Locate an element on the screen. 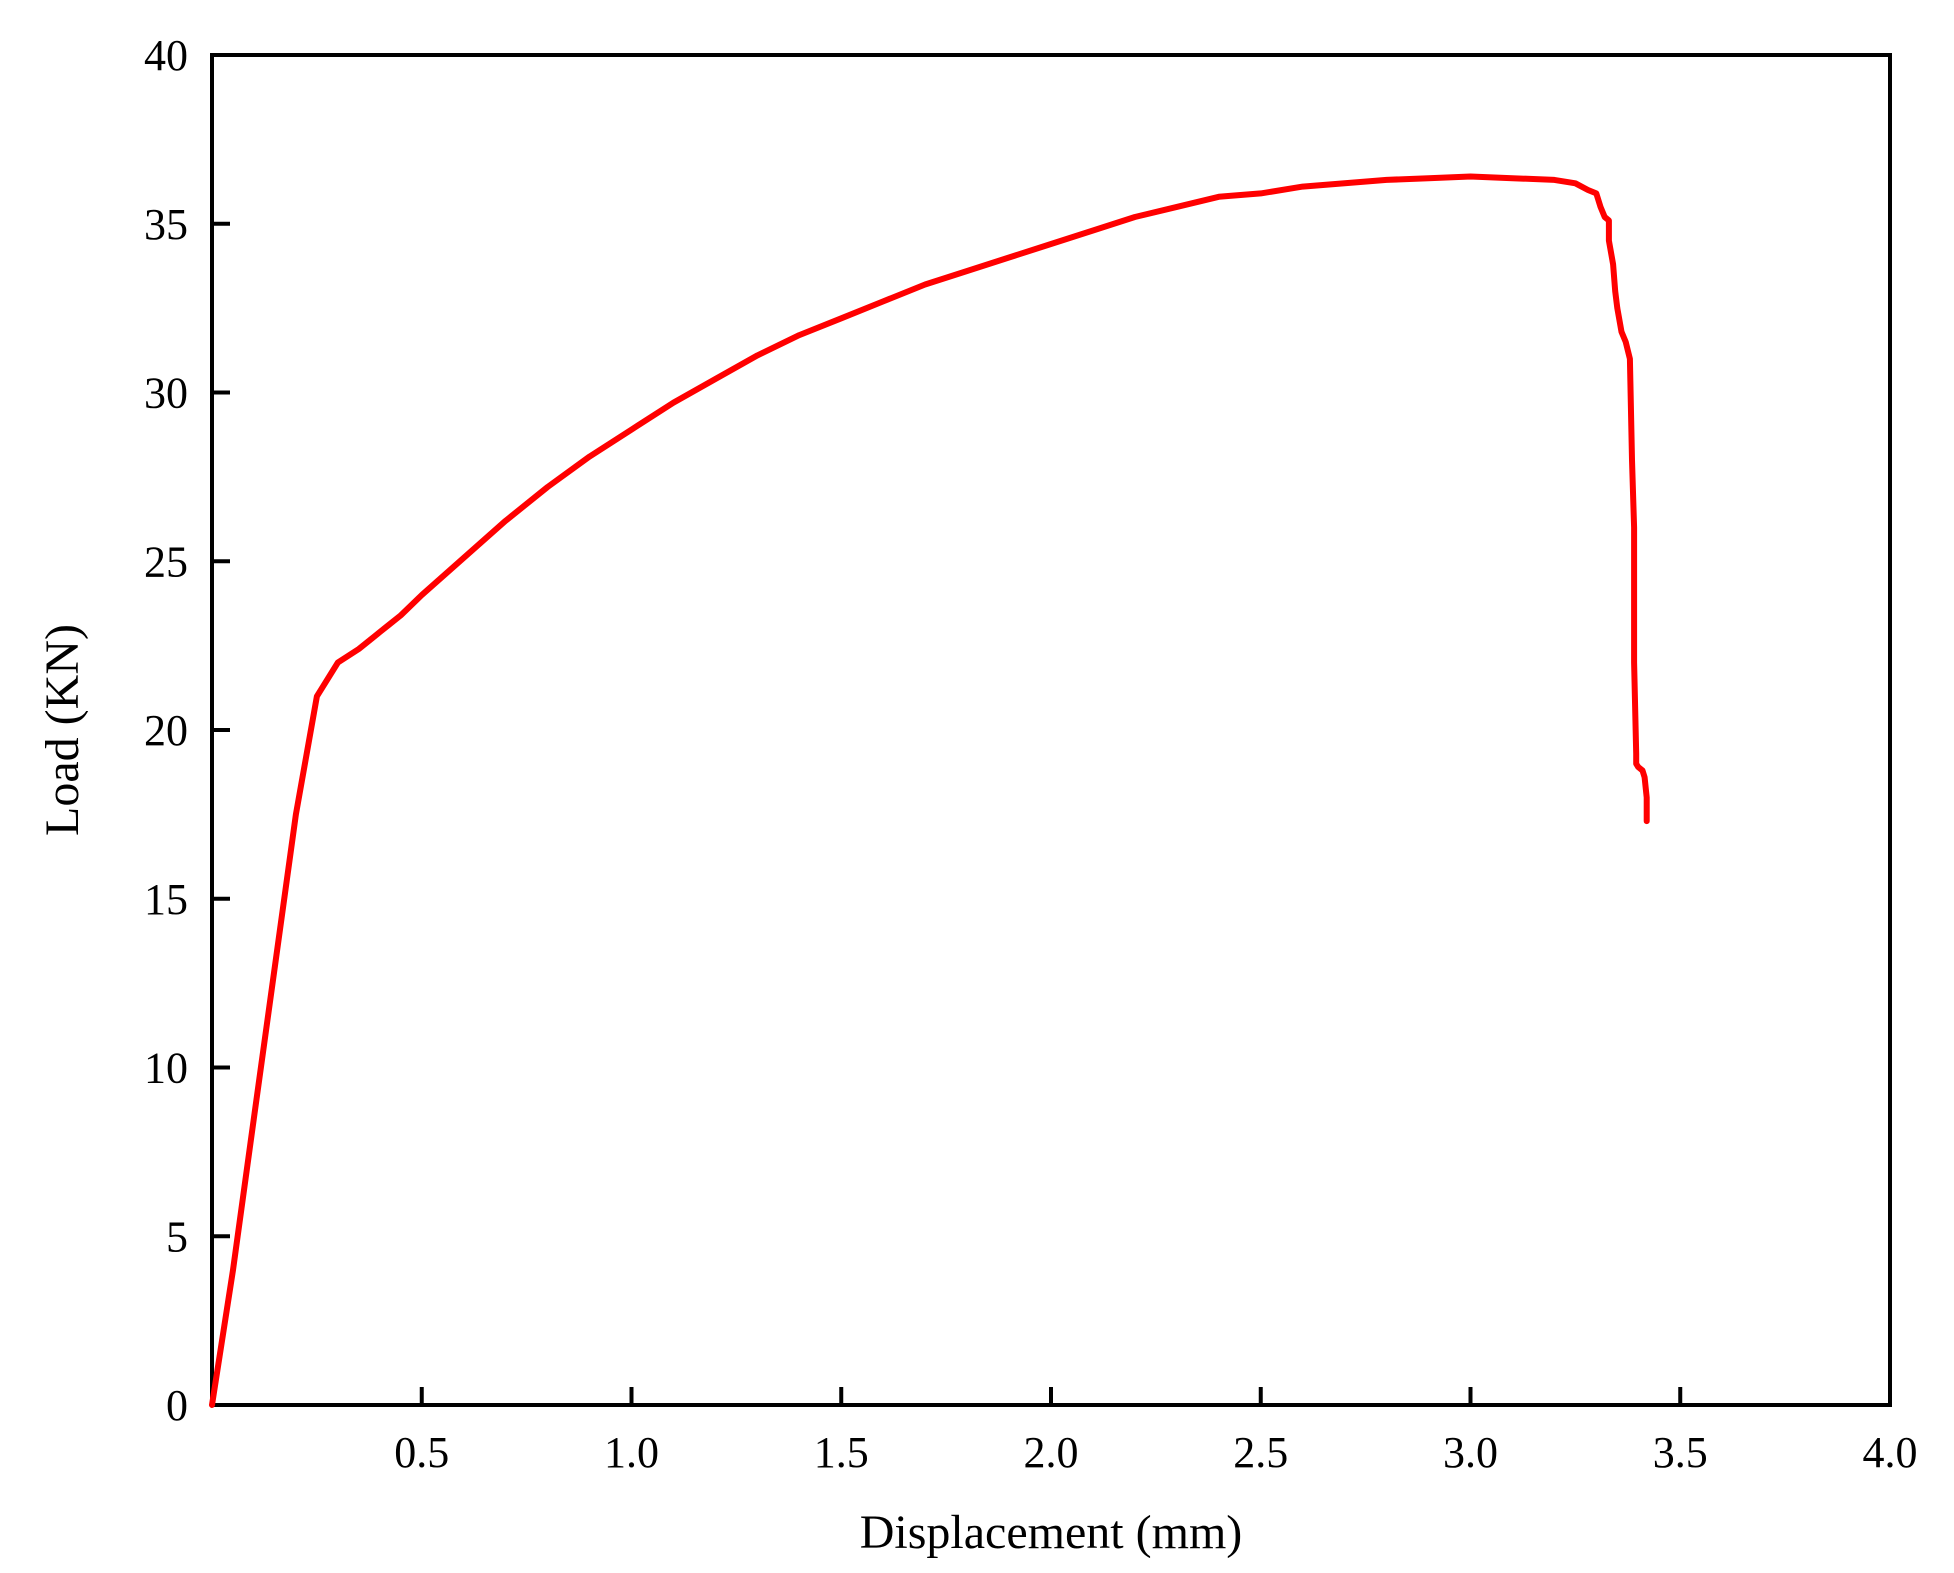 This screenshot has height=1573, width=1954. y-axis-label: Load (KN) is located at coordinates (62, 730).